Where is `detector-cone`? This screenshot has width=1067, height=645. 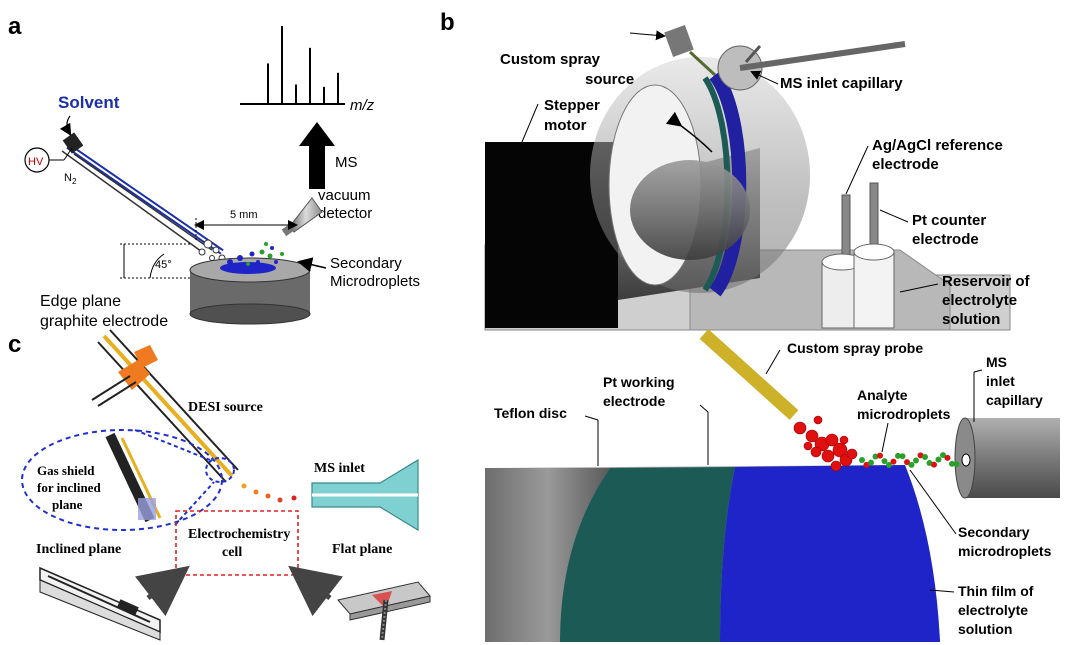 detector-cone is located at coordinates (302, 217).